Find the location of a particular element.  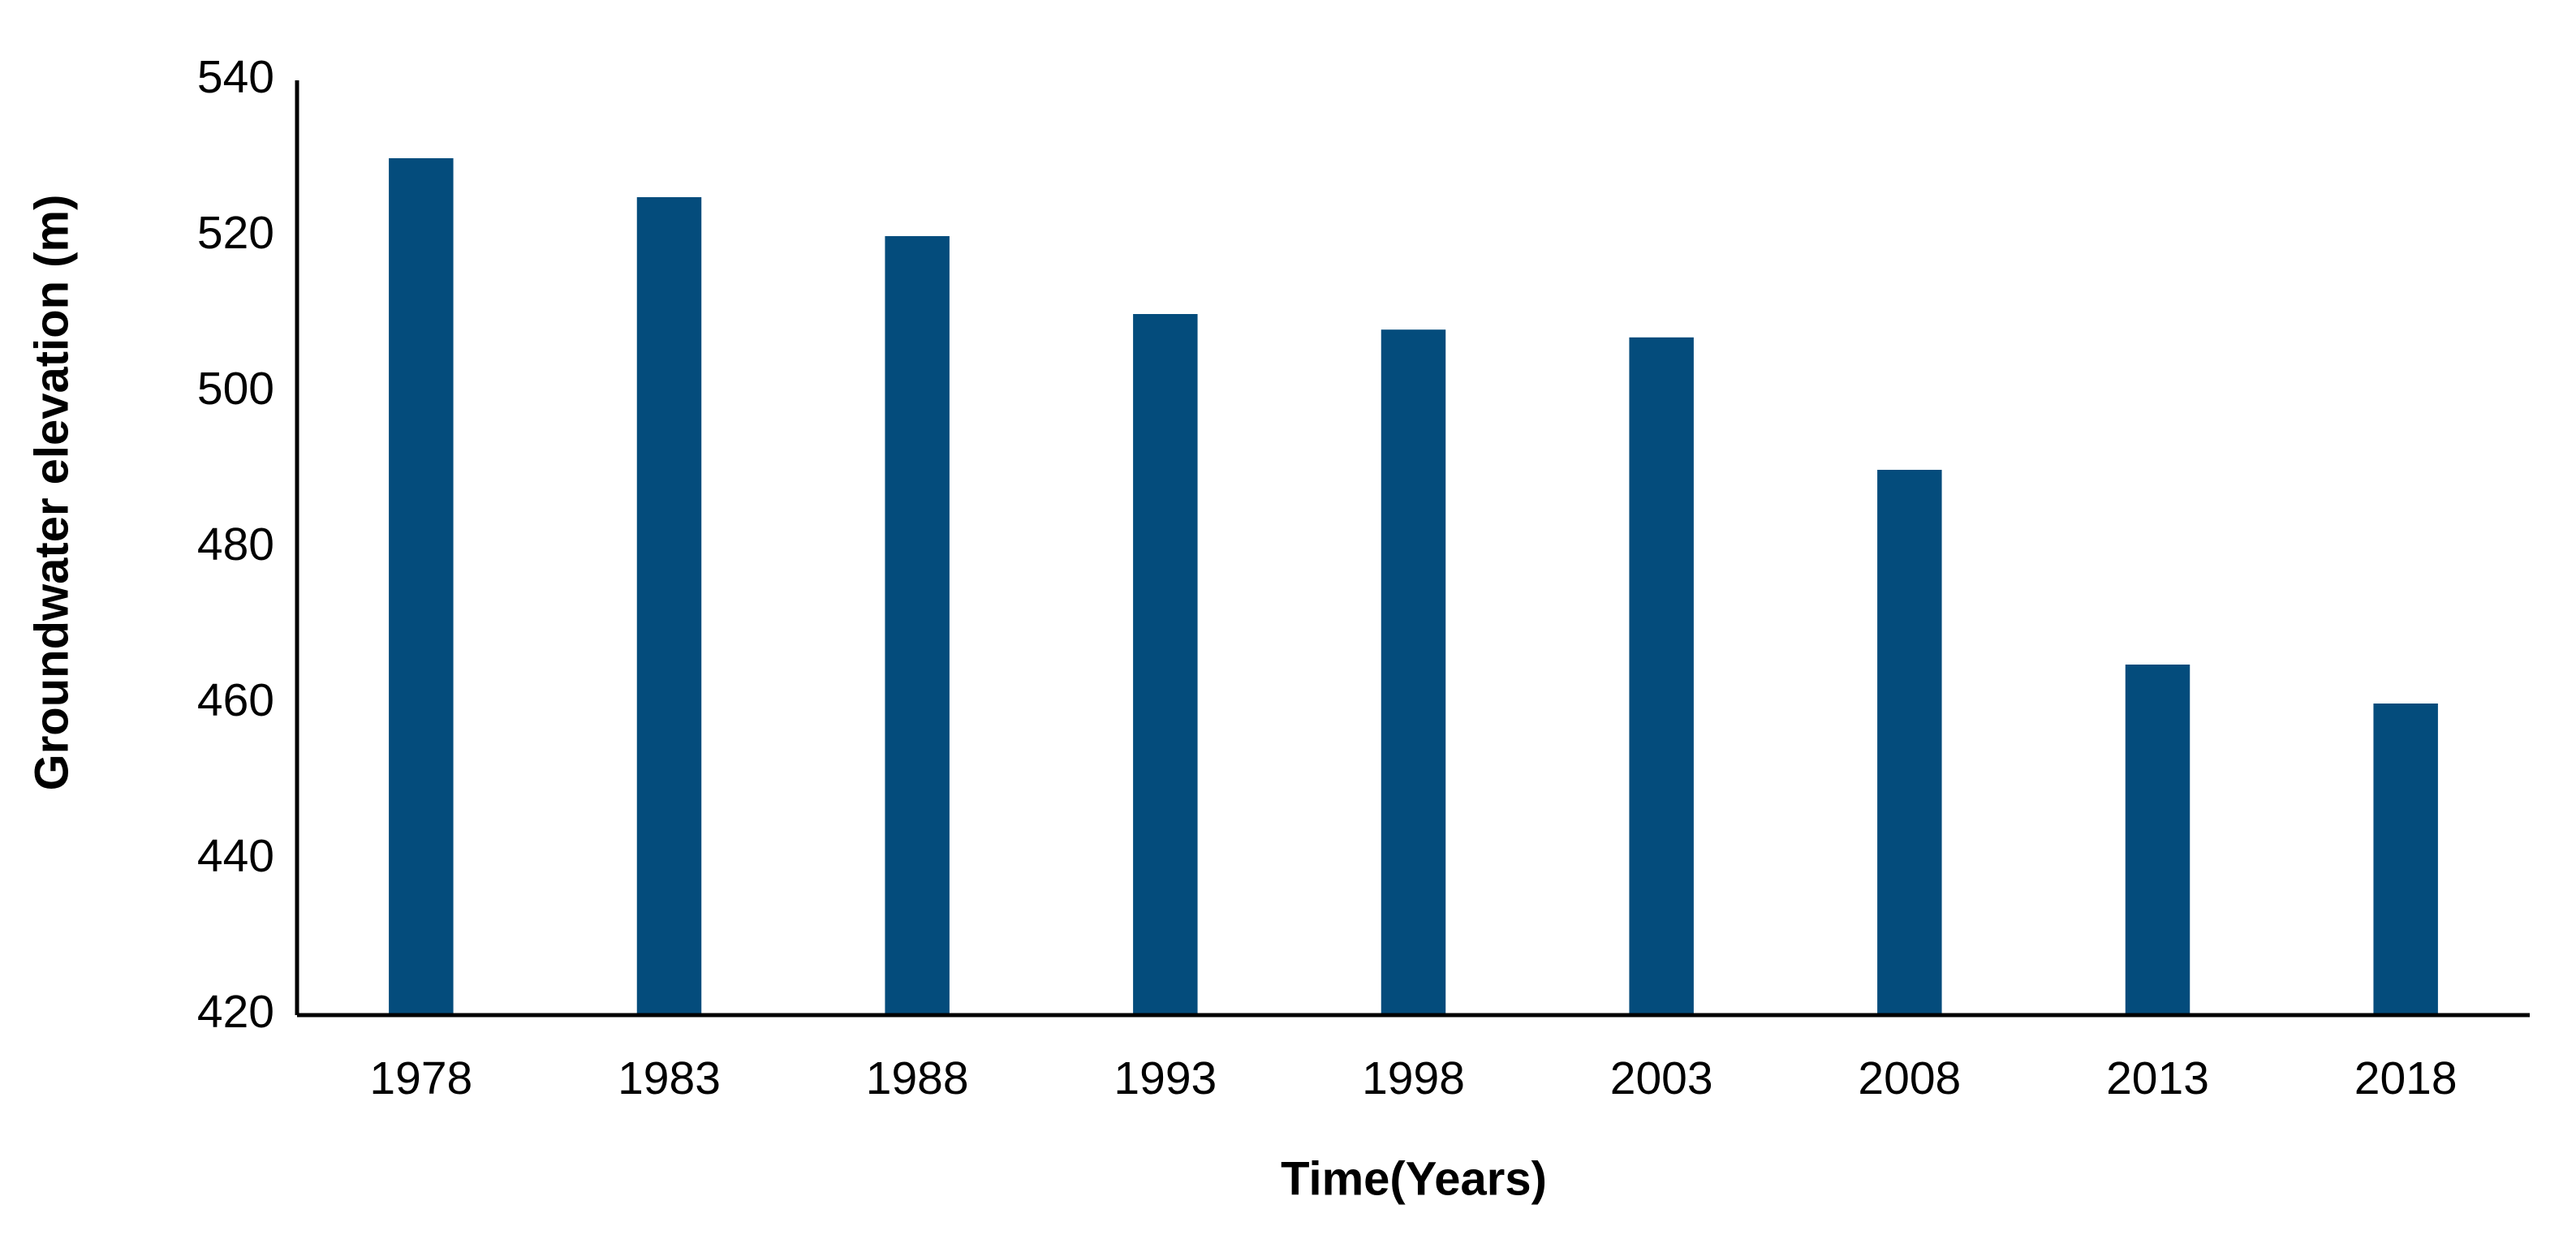

y-tick-label: 500 is located at coordinates (236, 389).